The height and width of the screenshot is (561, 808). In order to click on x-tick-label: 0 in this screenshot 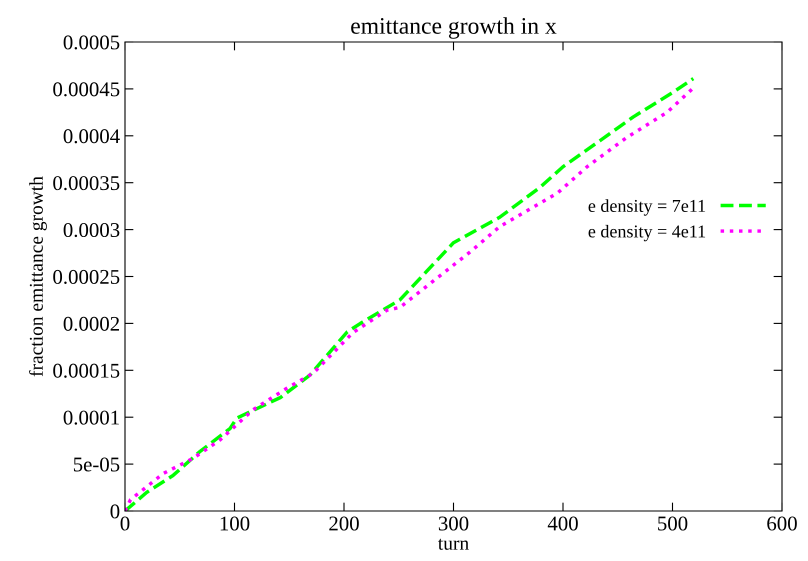, I will do `click(125, 523)`.